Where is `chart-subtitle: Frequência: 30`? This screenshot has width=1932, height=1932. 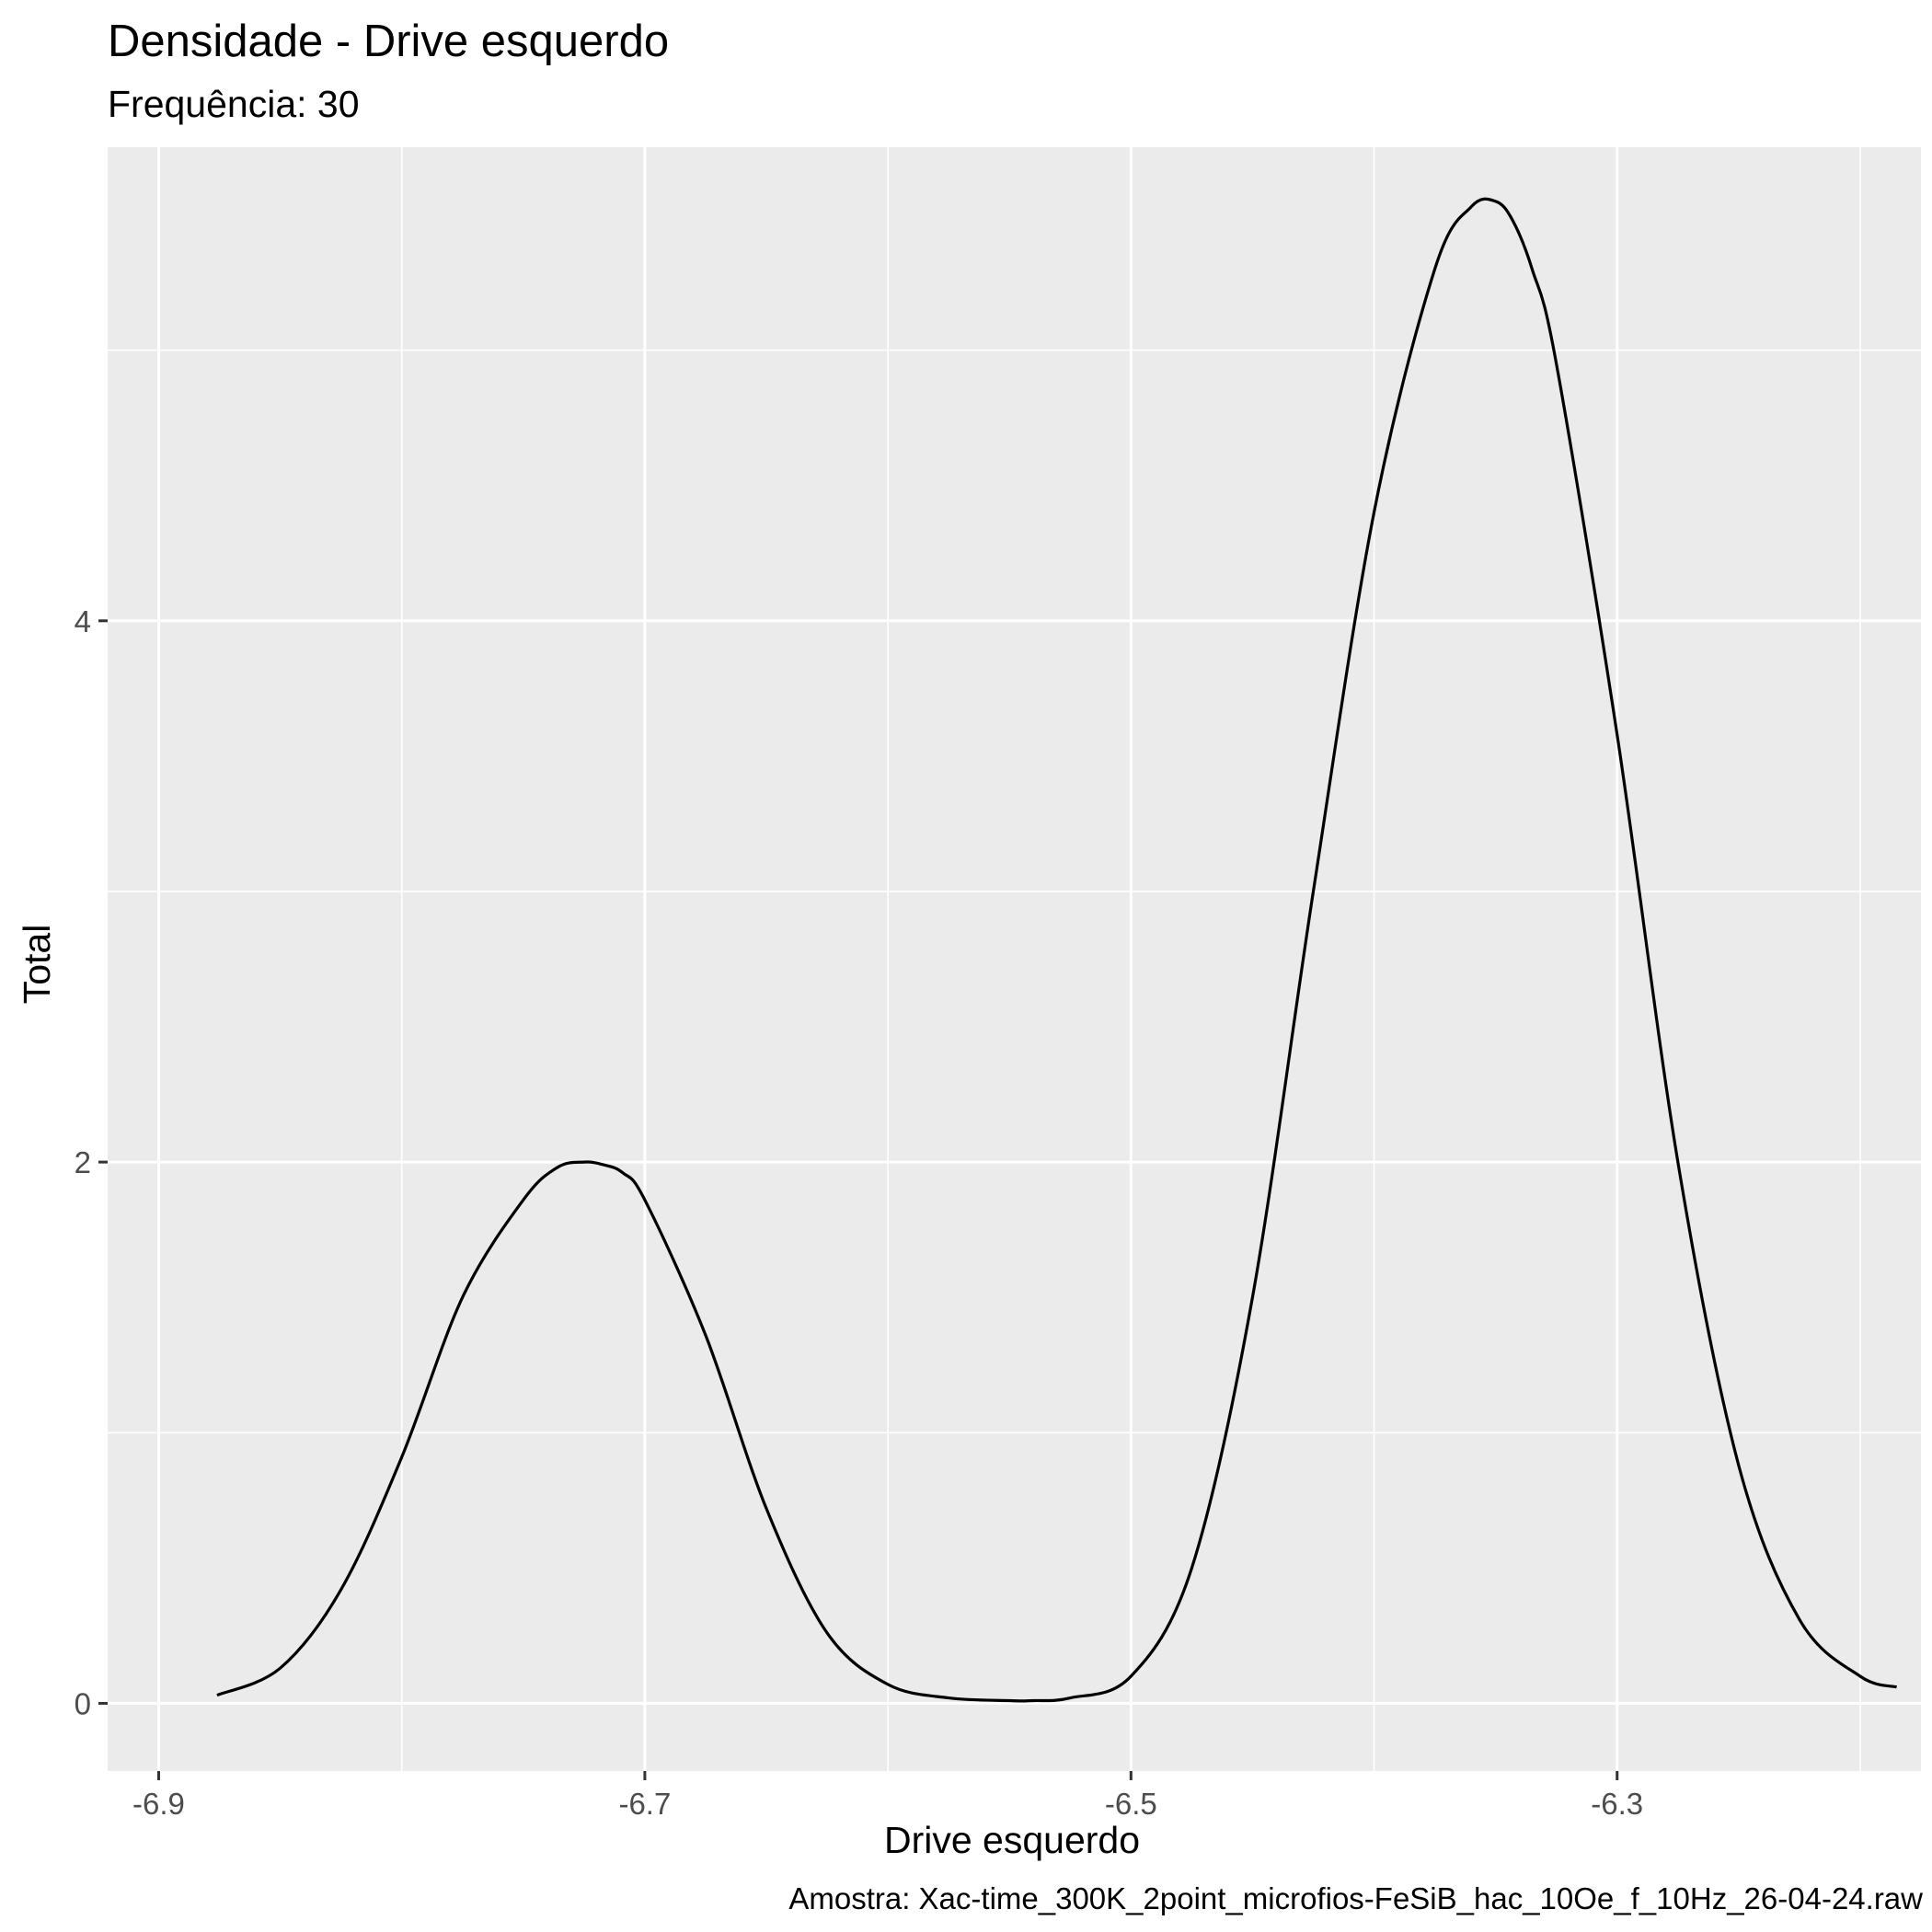 chart-subtitle: Frequência: 30 is located at coordinates (234, 104).